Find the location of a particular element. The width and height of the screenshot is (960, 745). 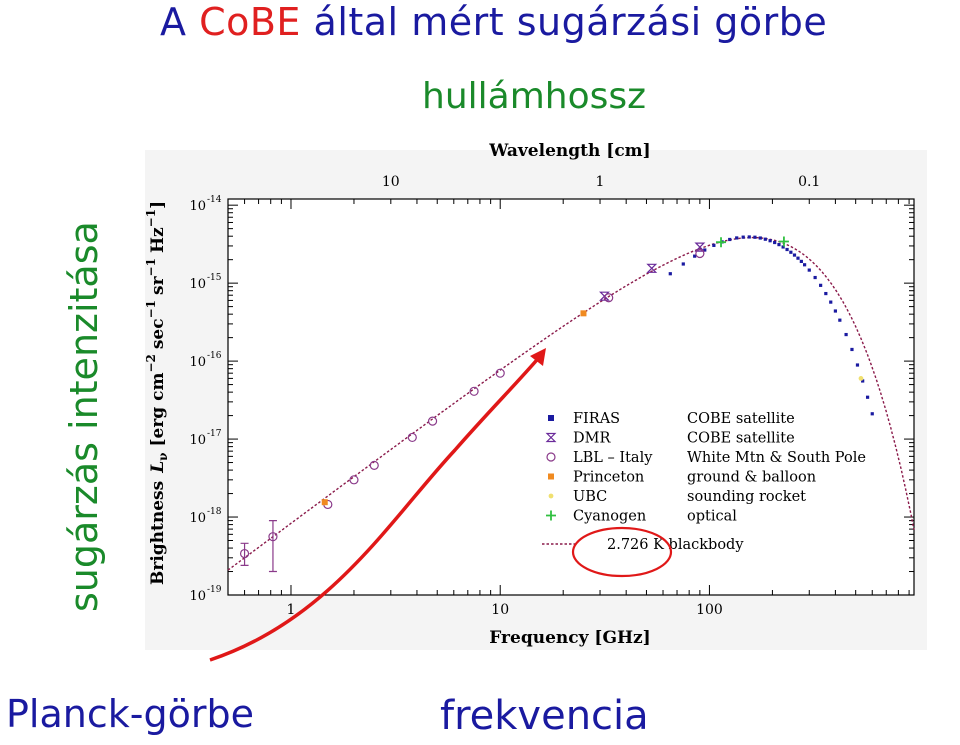

legend-curve-label: 2.726 K blackbody is located at coordinates (675, 545).